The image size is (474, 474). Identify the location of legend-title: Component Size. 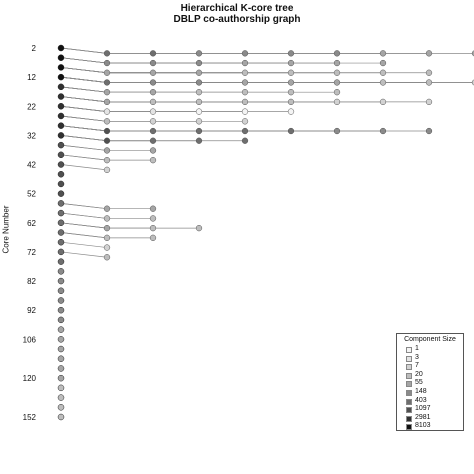
(430, 339).